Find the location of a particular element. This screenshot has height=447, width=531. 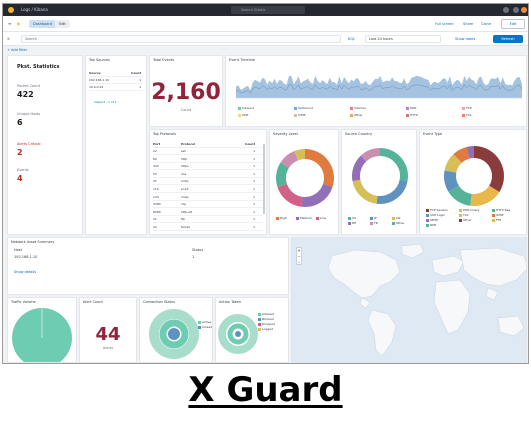

zoom-out-icon: − is located at coordinates (299, 256).